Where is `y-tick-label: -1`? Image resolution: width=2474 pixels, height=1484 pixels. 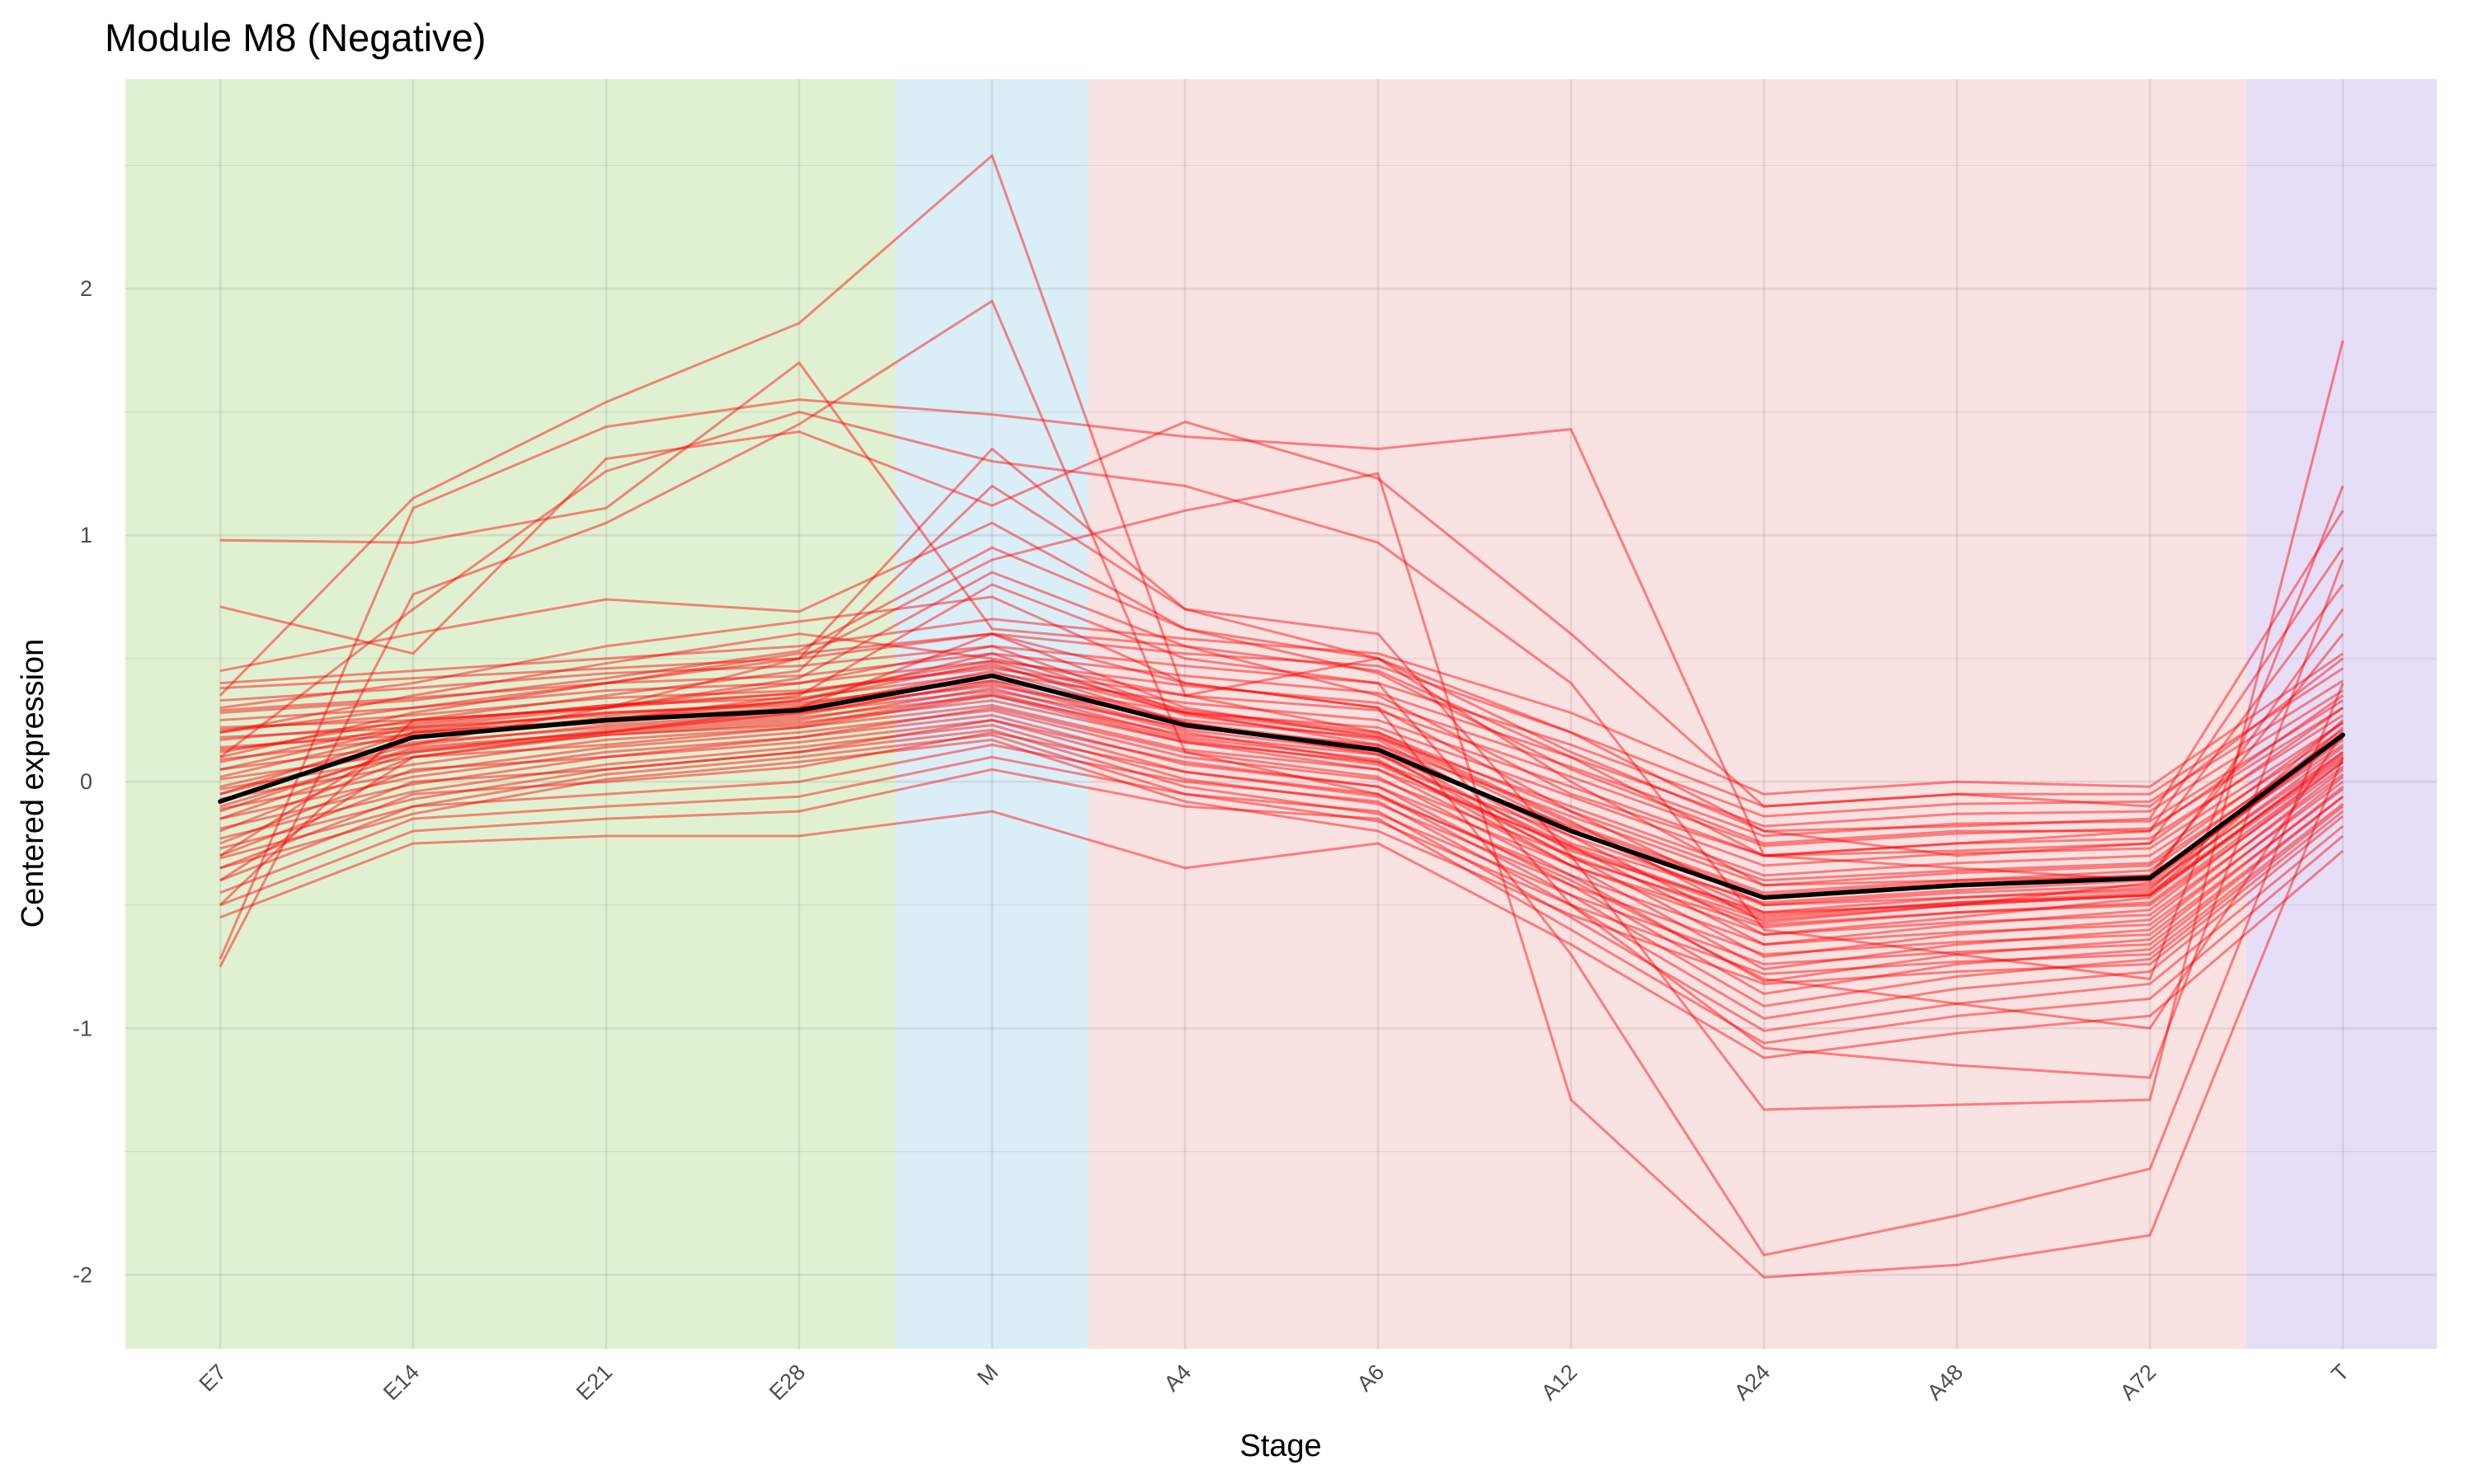 y-tick-label: -1 is located at coordinates (82, 1028).